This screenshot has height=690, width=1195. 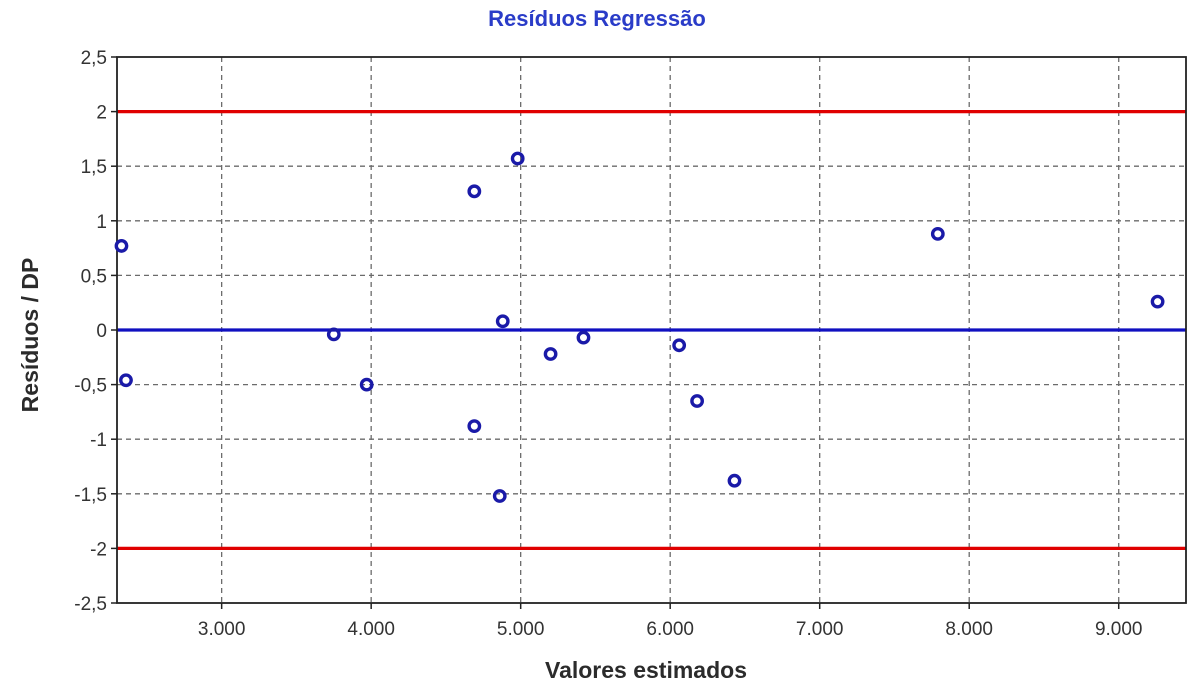 What do you see at coordinates (30, 335) in the screenshot?
I see `y-axis-title: Resíduos / DP` at bounding box center [30, 335].